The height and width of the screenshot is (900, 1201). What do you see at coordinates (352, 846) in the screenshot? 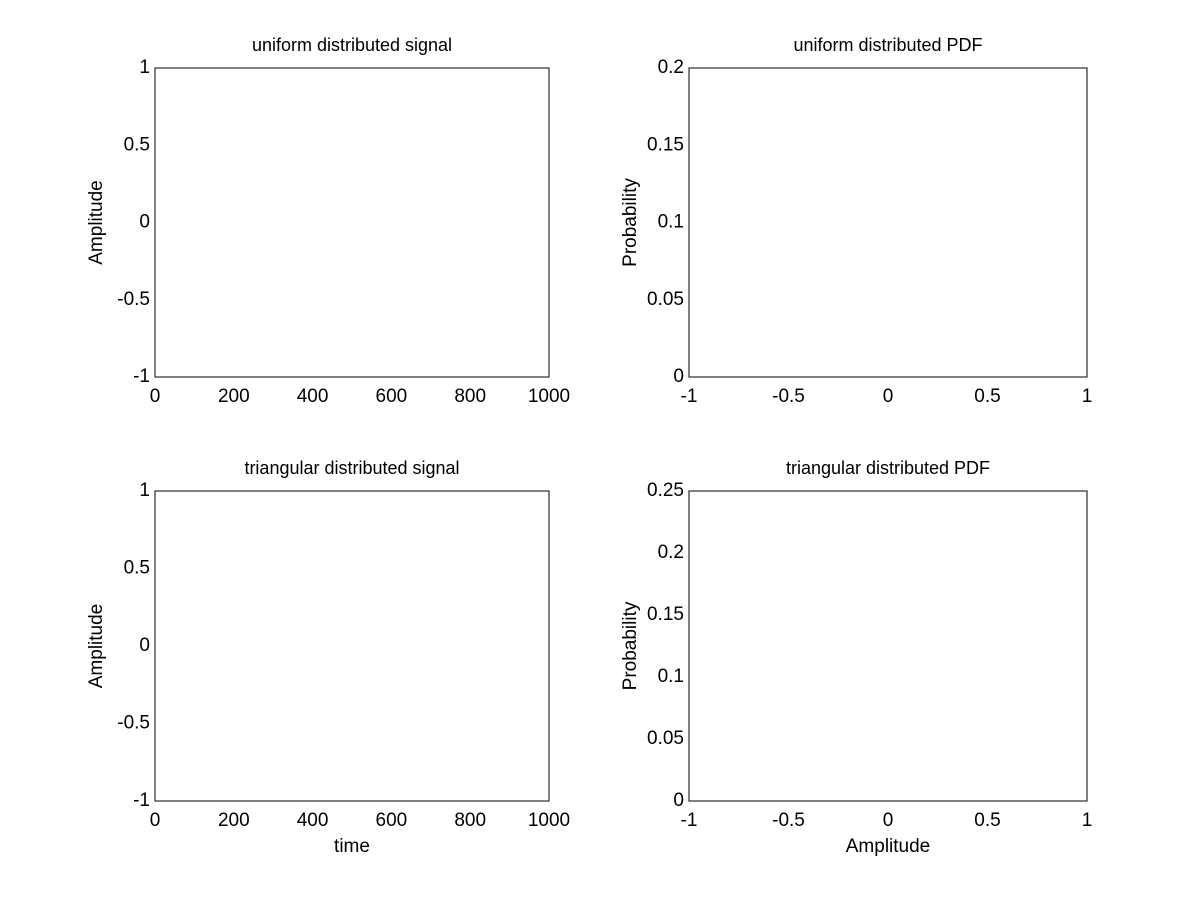
I see `x-axis-label: time` at bounding box center [352, 846].